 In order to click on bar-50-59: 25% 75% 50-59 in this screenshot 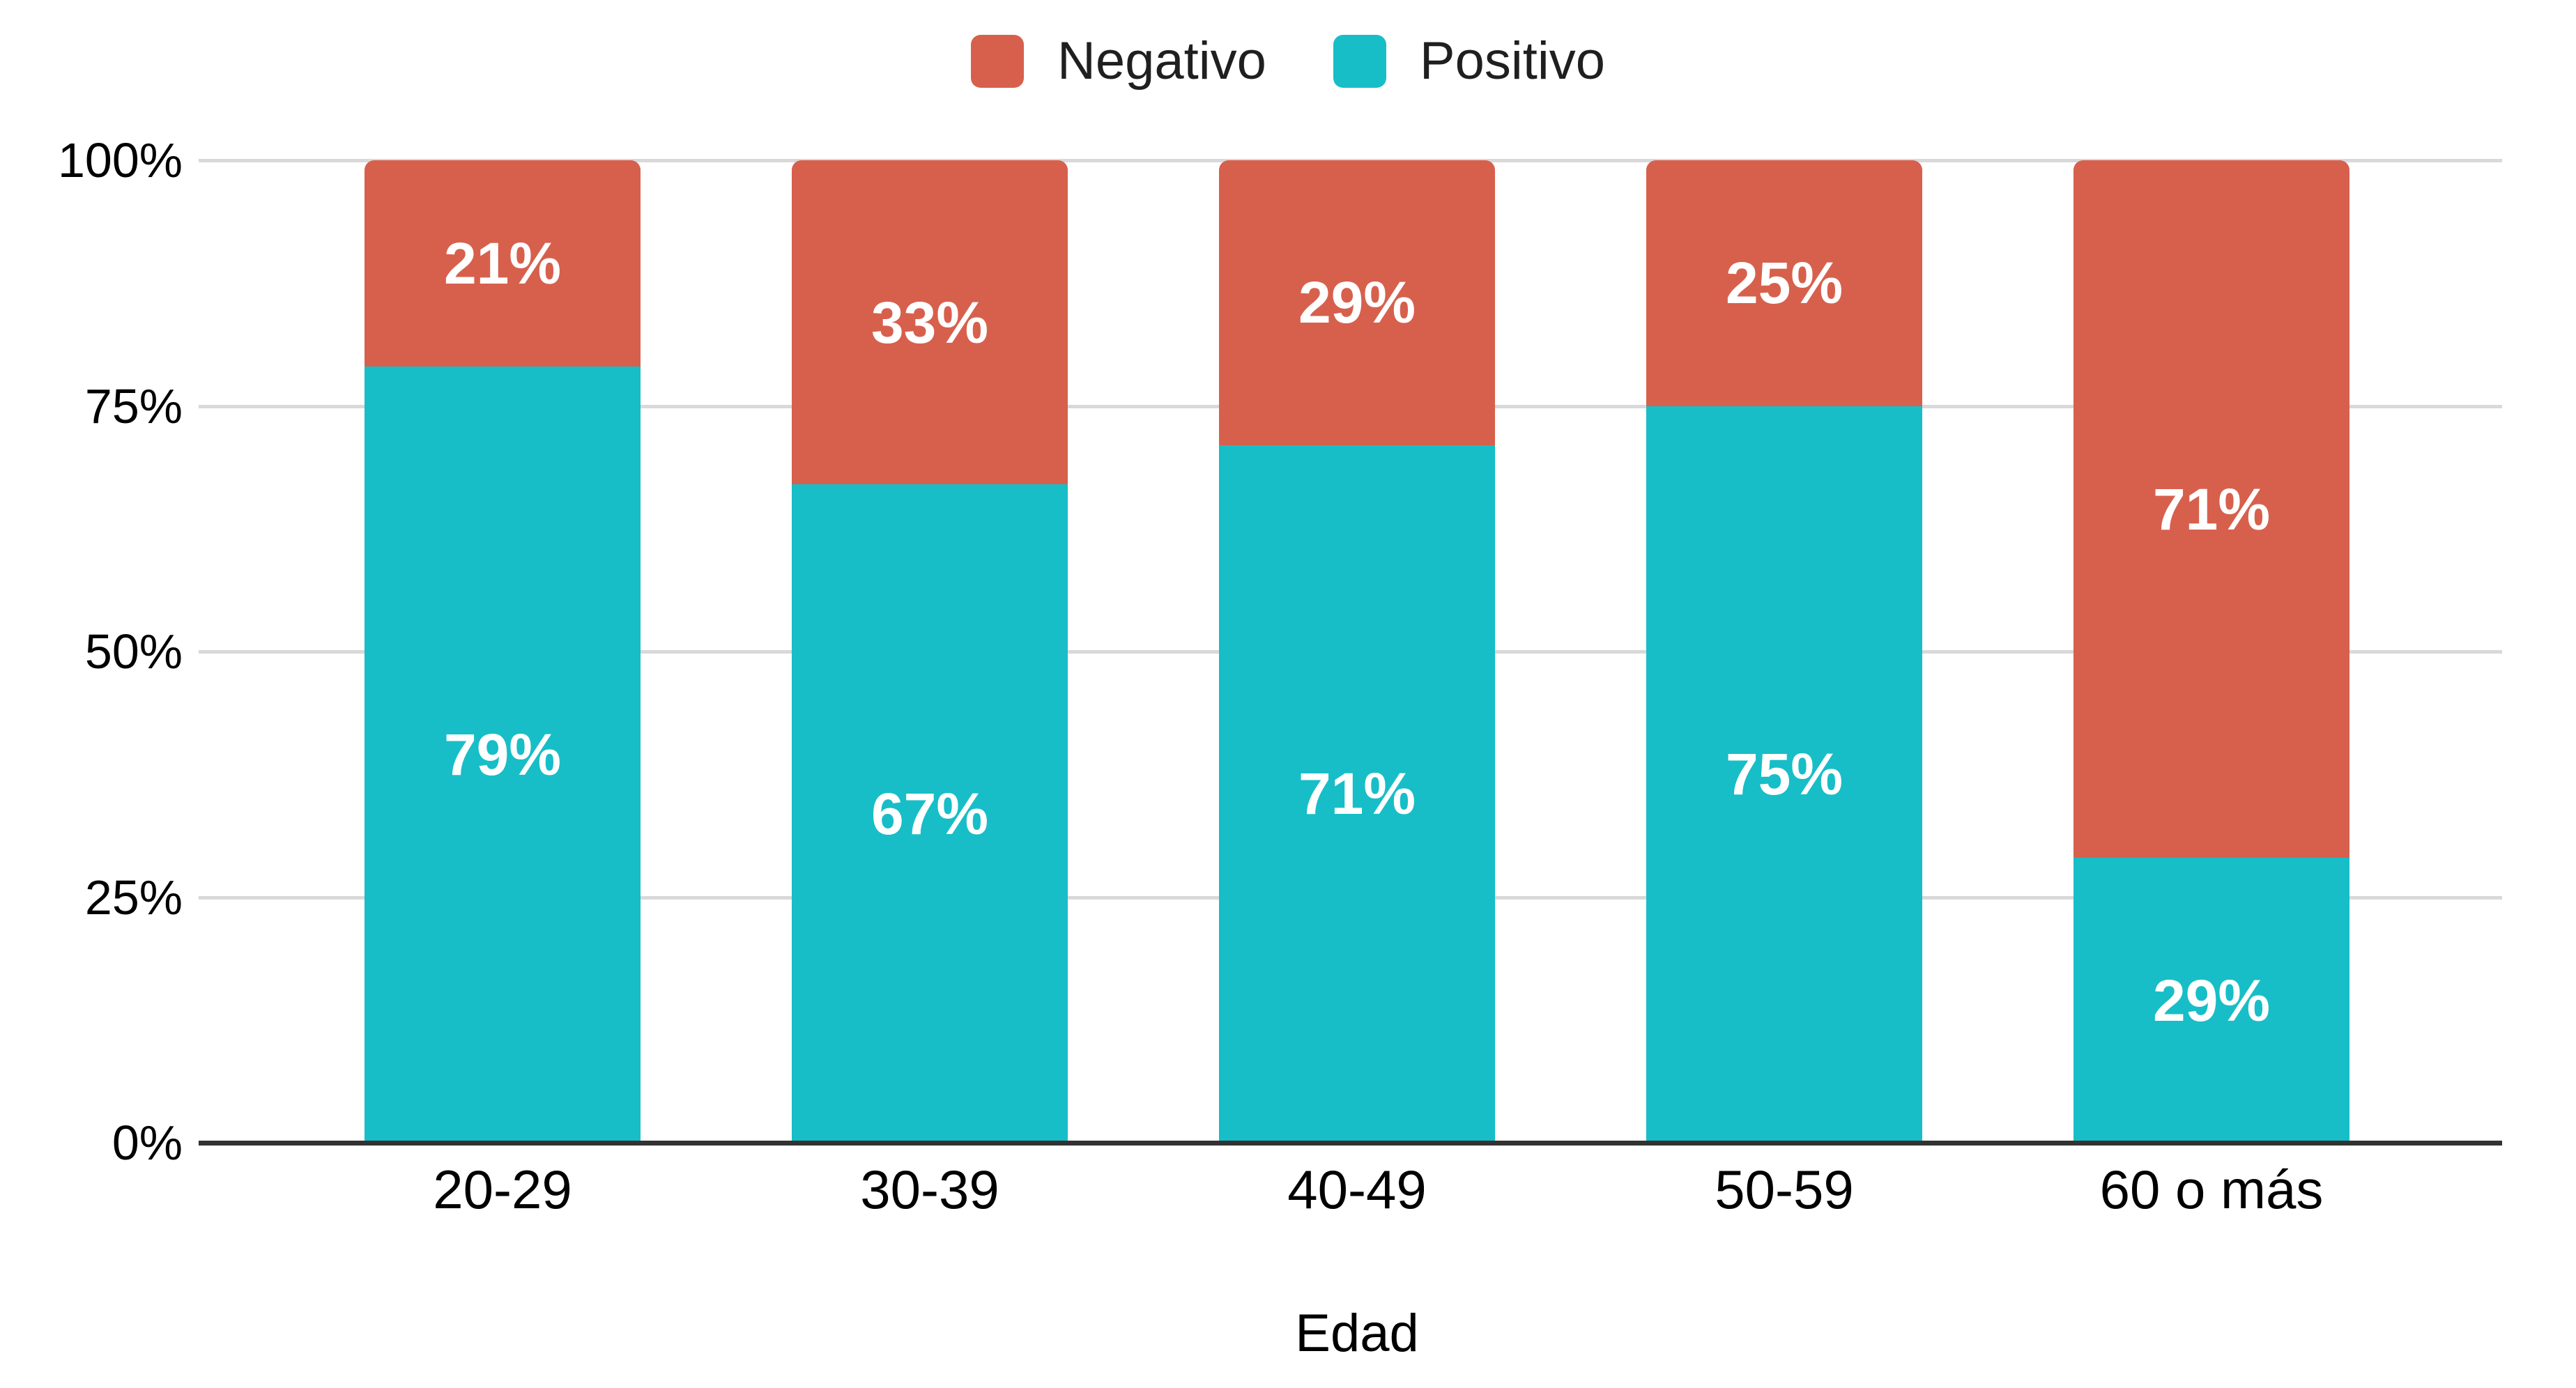, I will do `click(1784, 688)`.